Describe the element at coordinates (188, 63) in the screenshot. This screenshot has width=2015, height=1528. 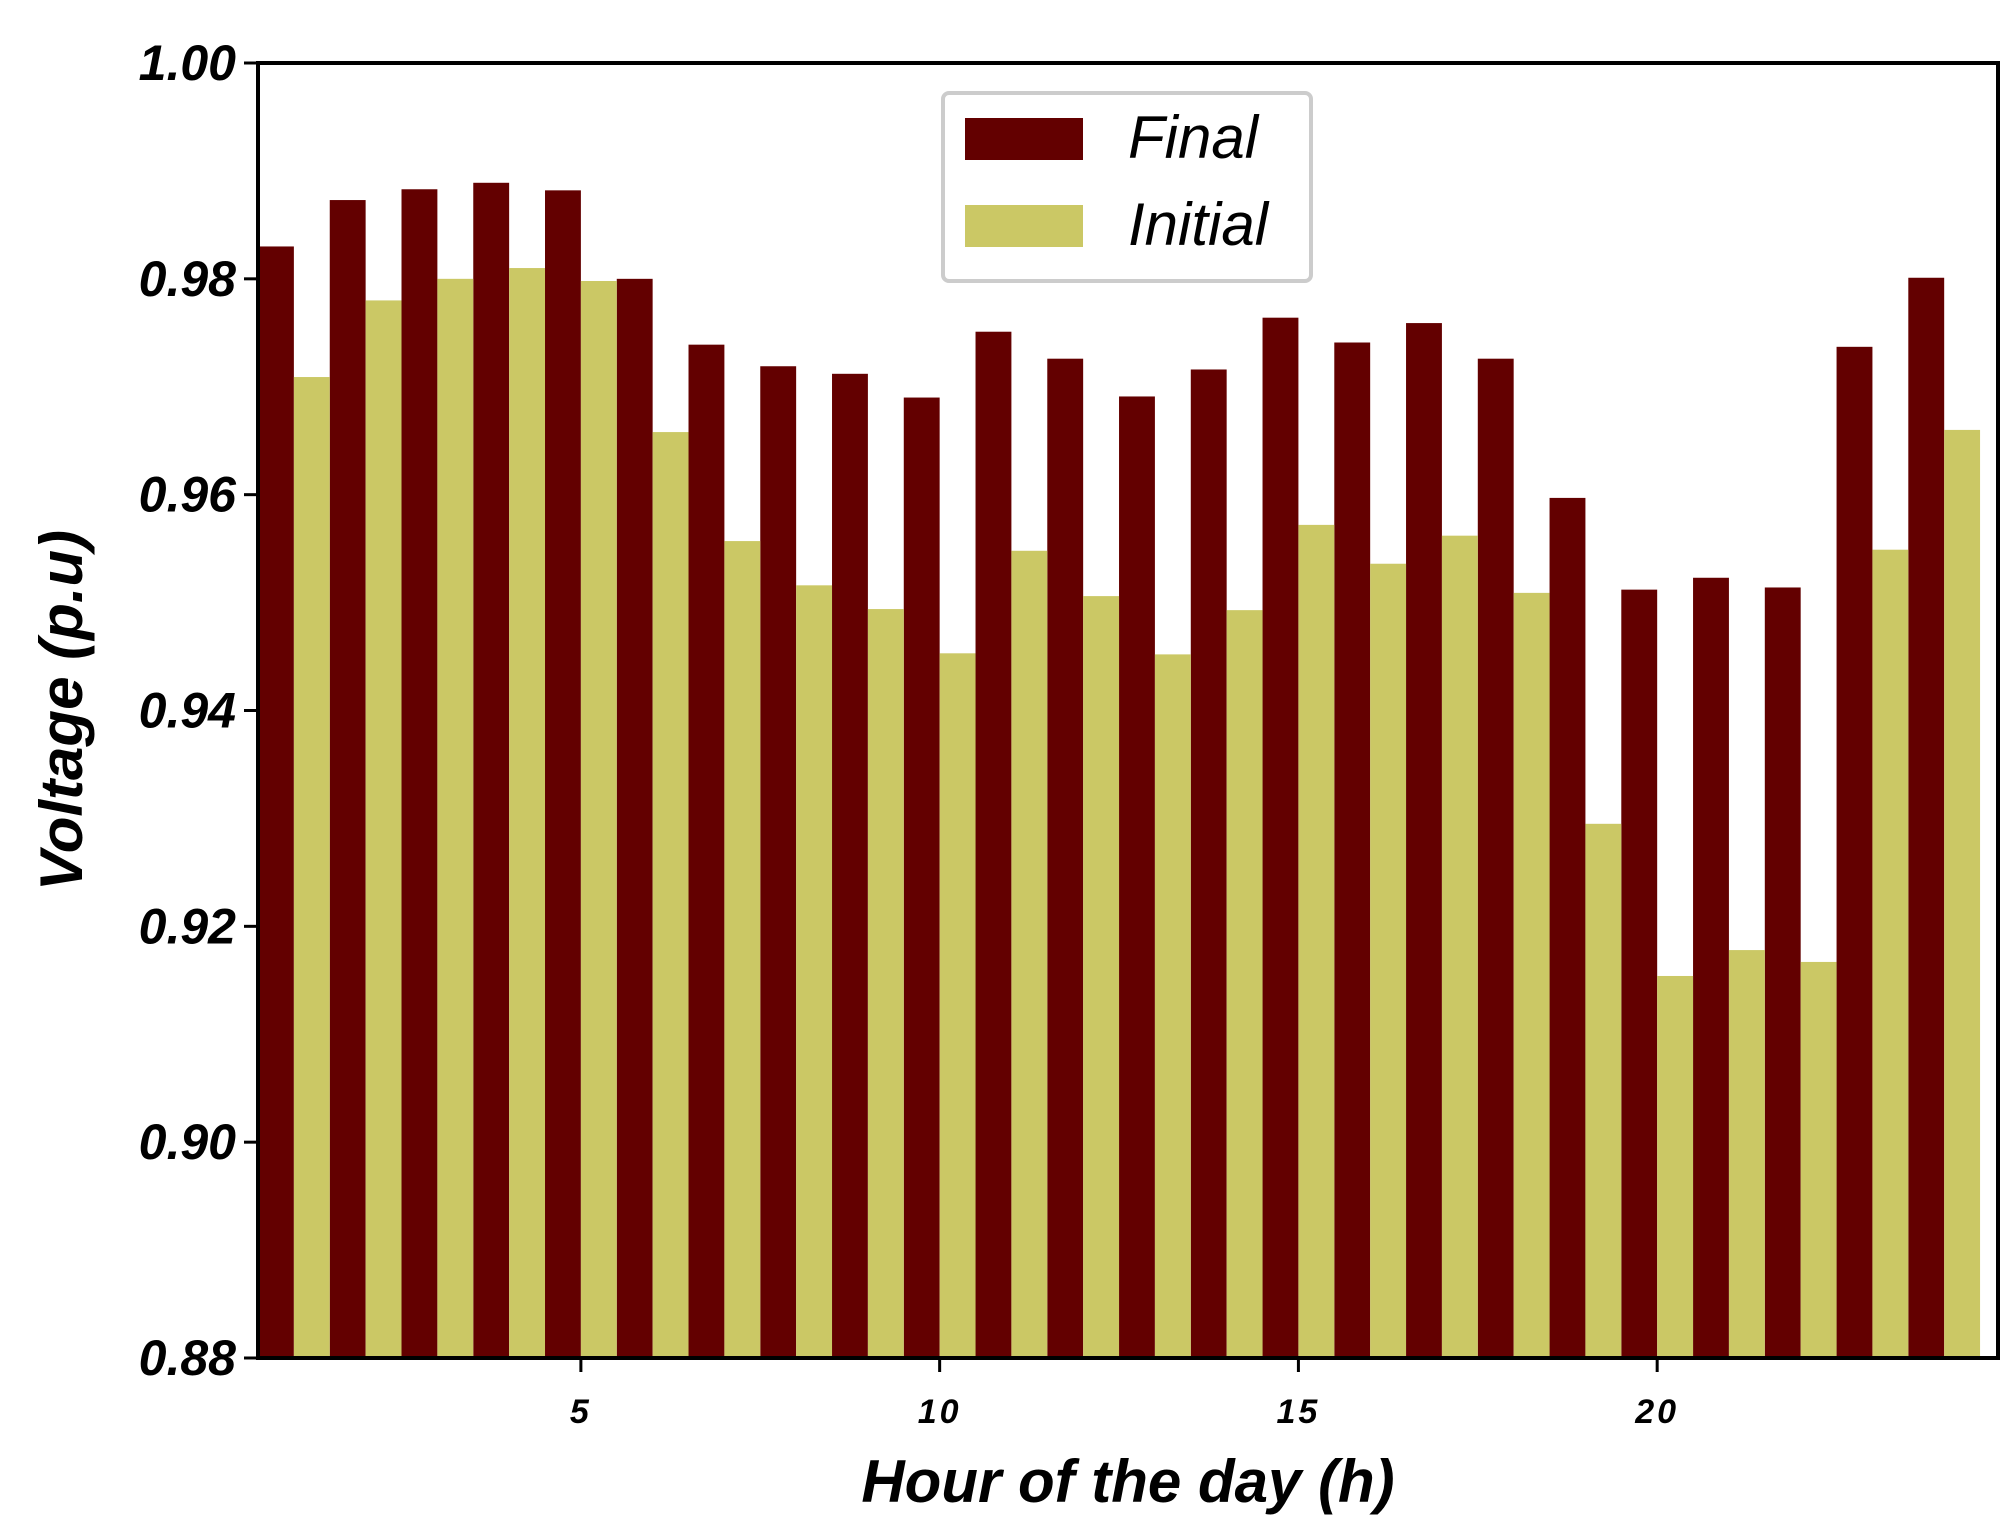
I see `y-tick-label: 1.00` at that location.